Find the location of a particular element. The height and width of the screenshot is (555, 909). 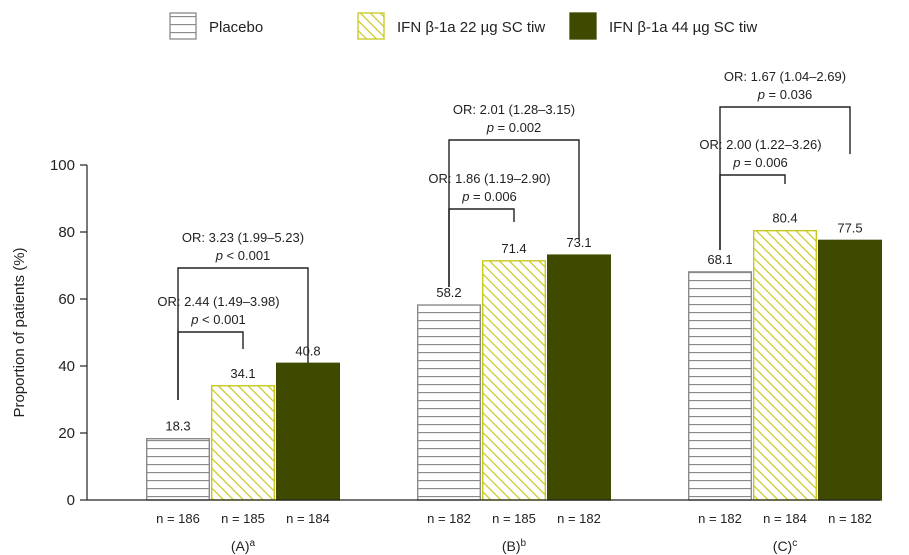

group-label: (B)b is located at coordinates (514, 546).